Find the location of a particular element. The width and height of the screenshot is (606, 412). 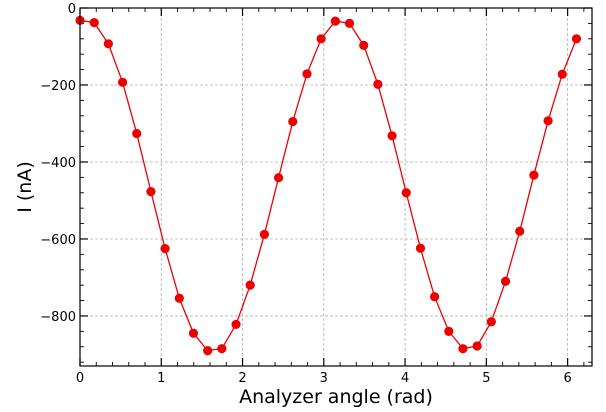

x-tick-label: 2 is located at coordinates (242, 378).